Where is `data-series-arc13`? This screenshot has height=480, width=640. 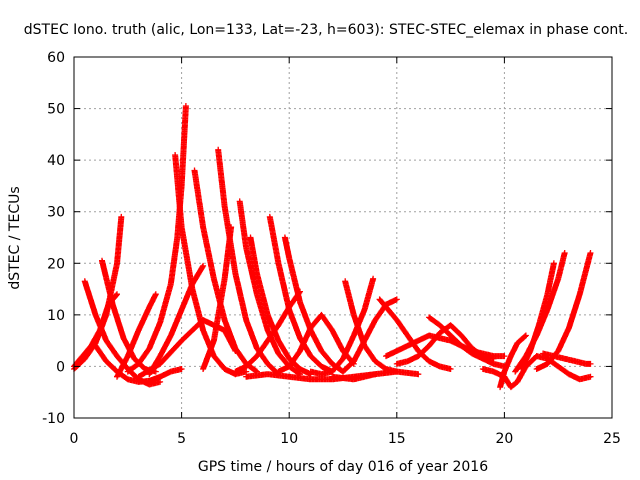
data-series-arc13 is located at coordinates (217, 298).